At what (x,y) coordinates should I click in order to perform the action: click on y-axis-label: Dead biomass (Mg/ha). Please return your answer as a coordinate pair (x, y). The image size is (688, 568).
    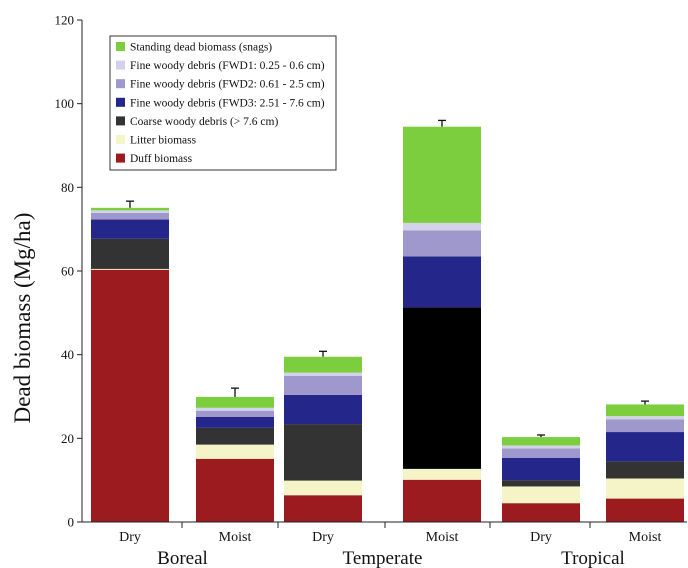
    Looking at the image, I should click on (22, 318).